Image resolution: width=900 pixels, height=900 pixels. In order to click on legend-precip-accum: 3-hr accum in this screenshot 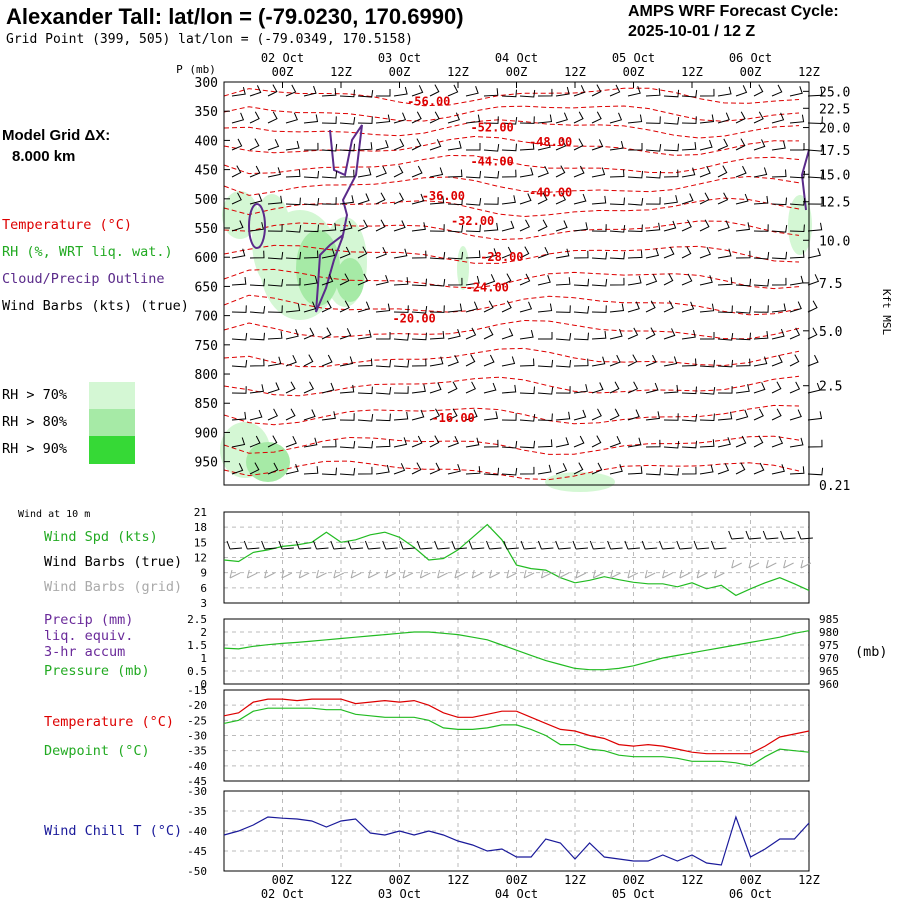, I will do `click(85, 652)`.